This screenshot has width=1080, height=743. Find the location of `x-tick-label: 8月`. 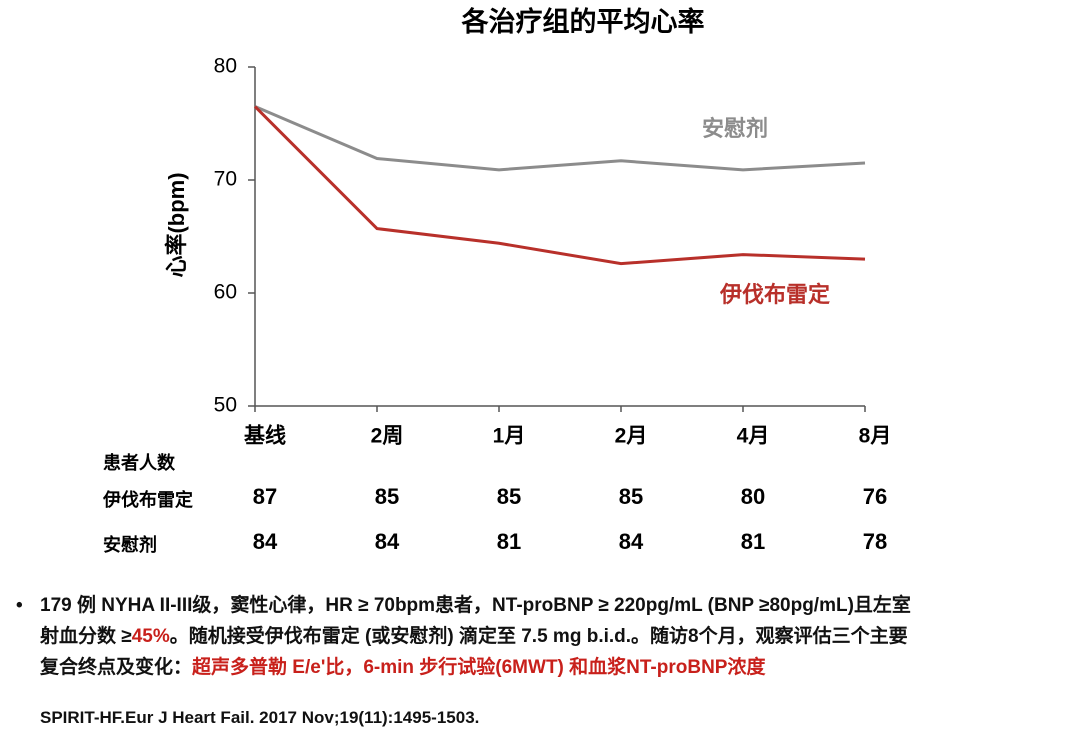

x-tick-label: 8月 is located at coordinates (875, 436).